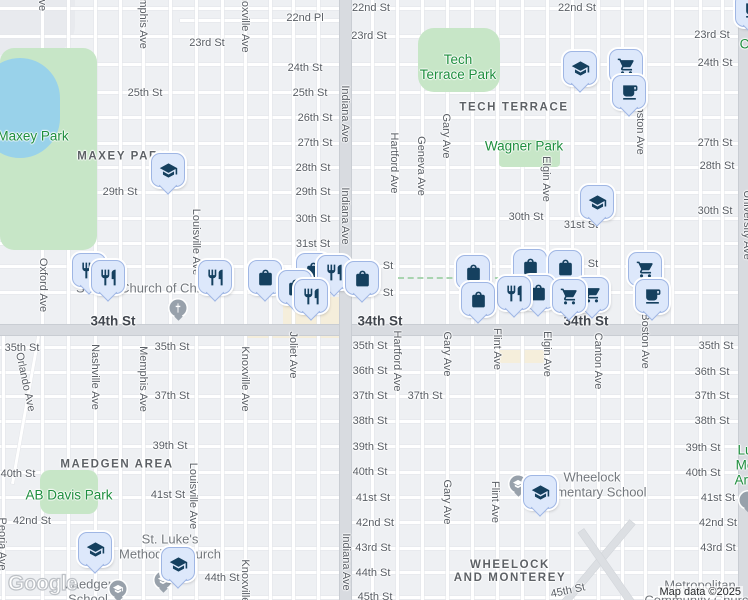 The height and width of the screenshot is (600, 748). What do you see at coordinates (123, 156) in the screenshot?
I see `area-label: MAXEY PARK` at bounding box center [123, 156].